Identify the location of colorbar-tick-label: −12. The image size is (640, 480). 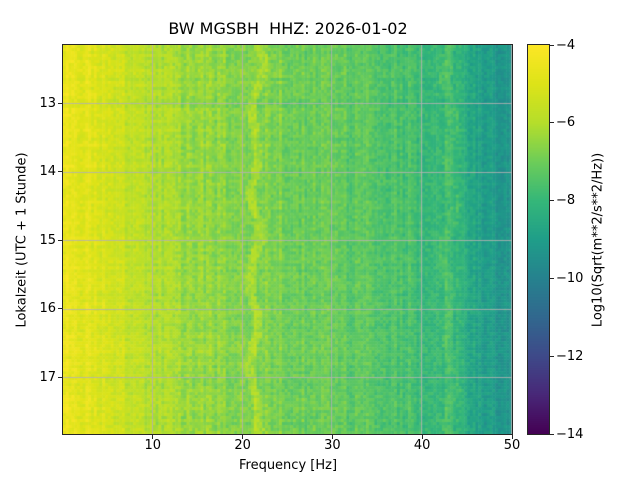
(570, 356).